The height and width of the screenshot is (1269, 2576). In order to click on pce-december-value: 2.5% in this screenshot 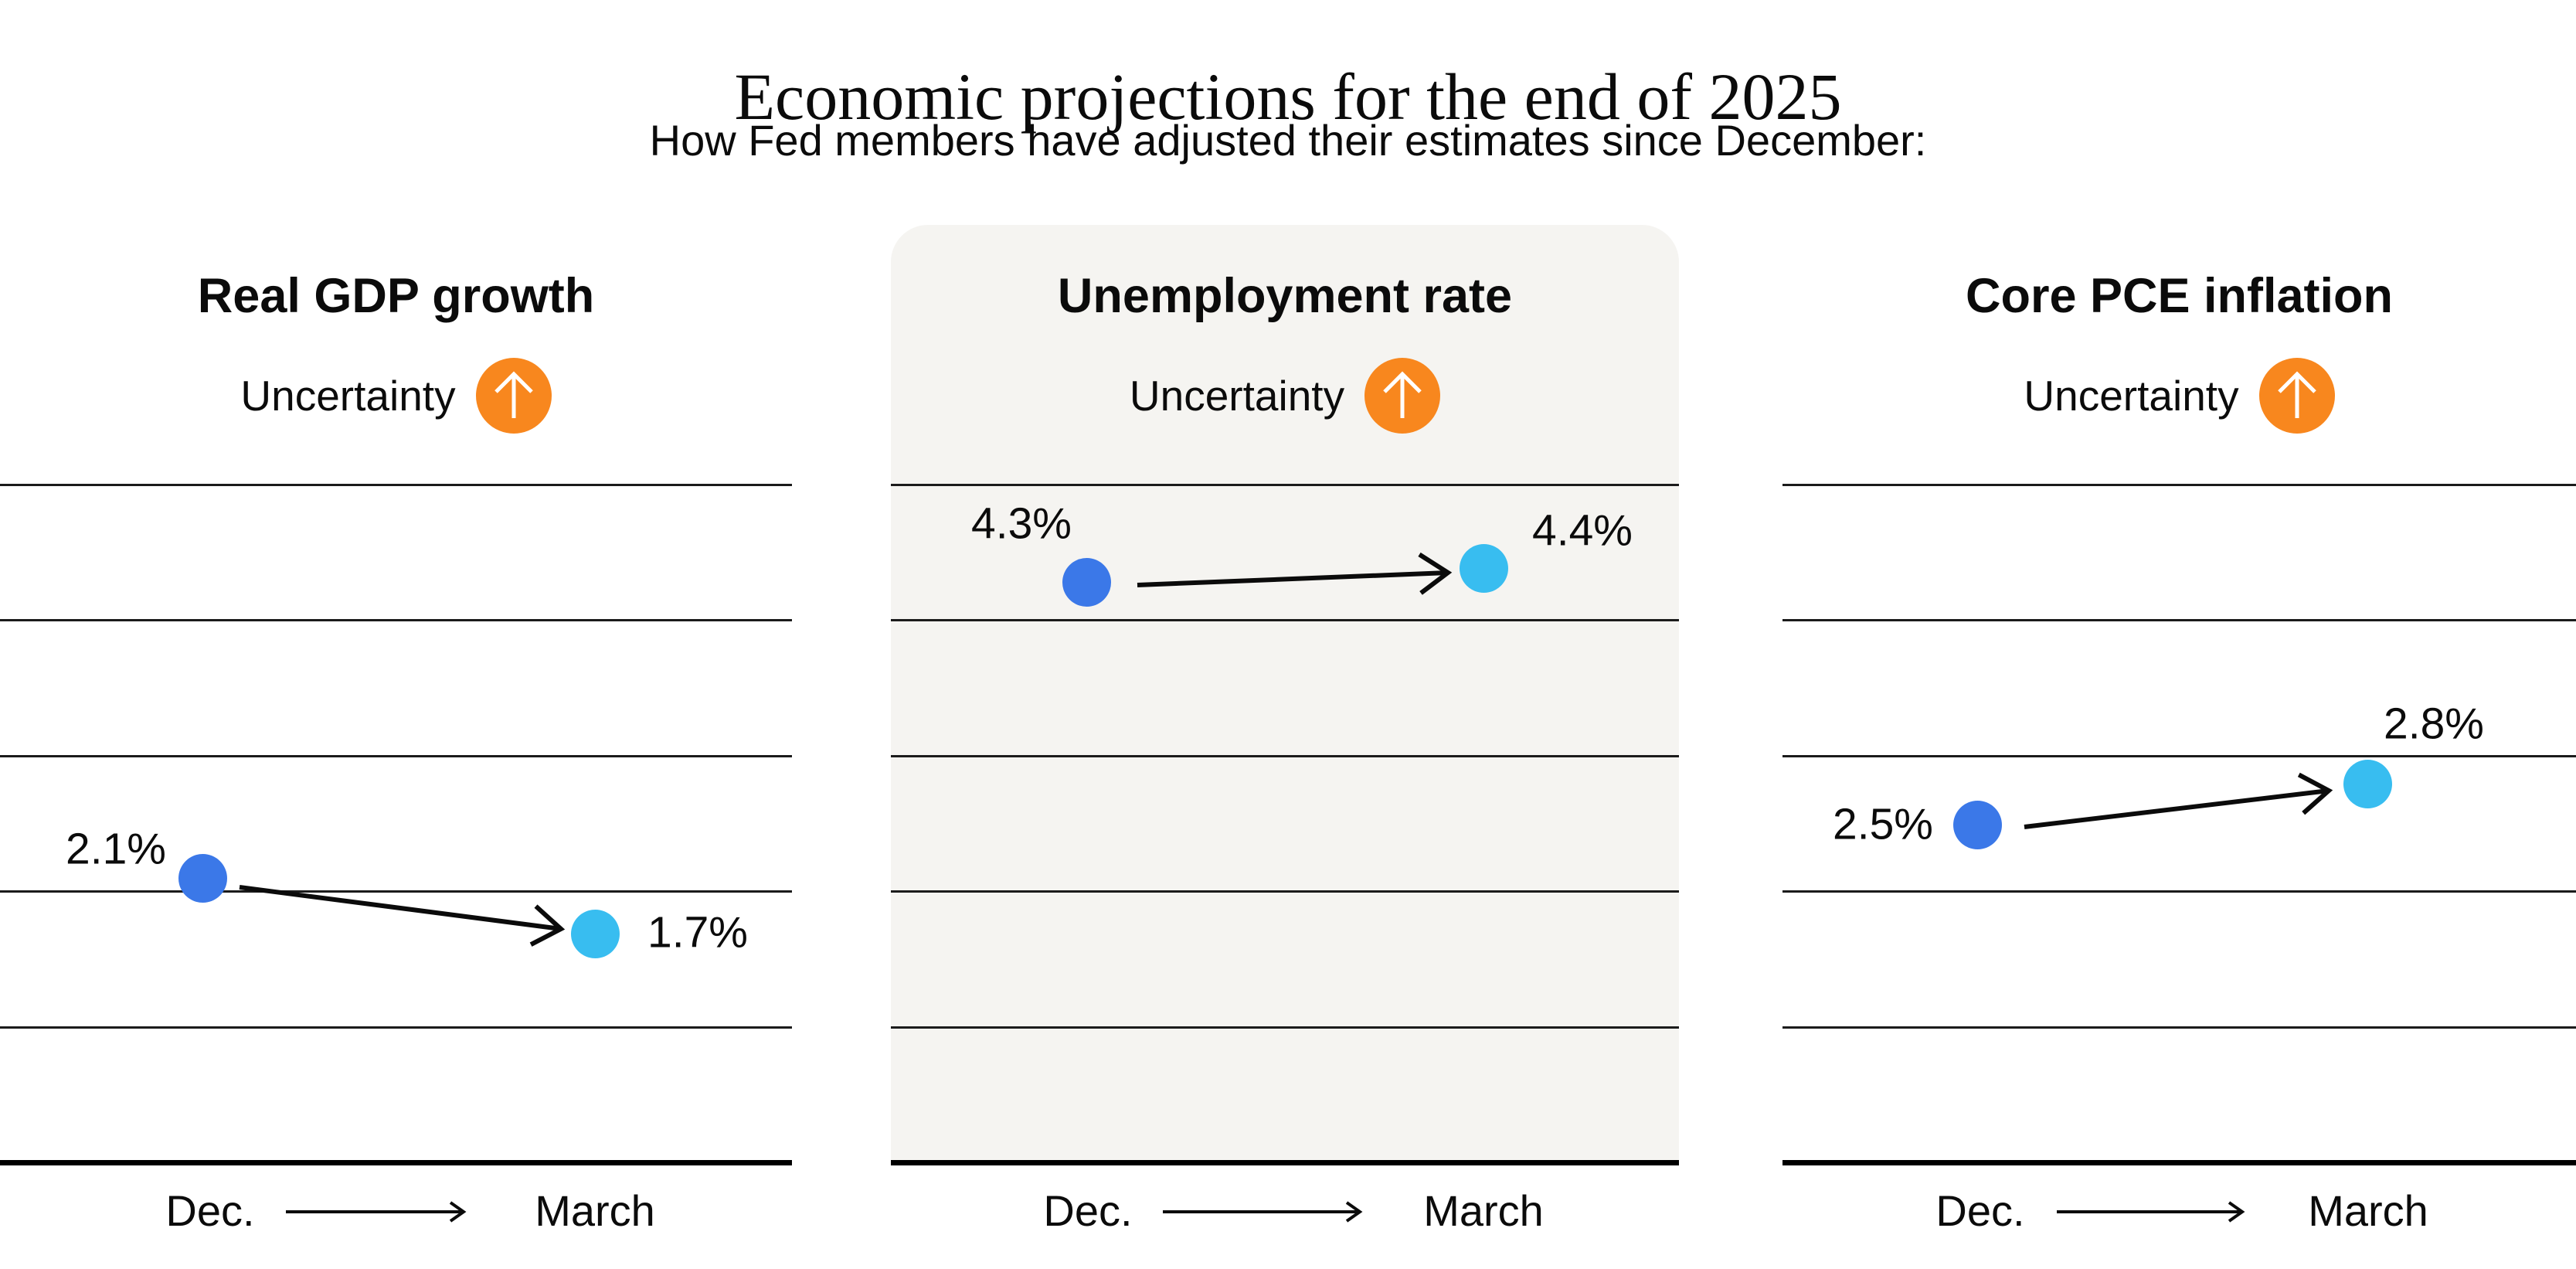, I will do `click(1883, 824)`.